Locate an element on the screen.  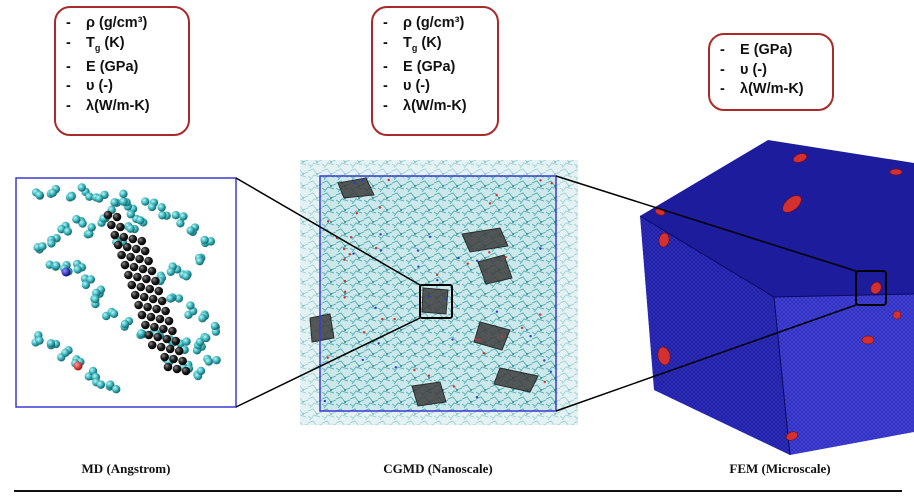
cgmd-prop-poisson: -υ (-) is located at coordinates (406, 86).